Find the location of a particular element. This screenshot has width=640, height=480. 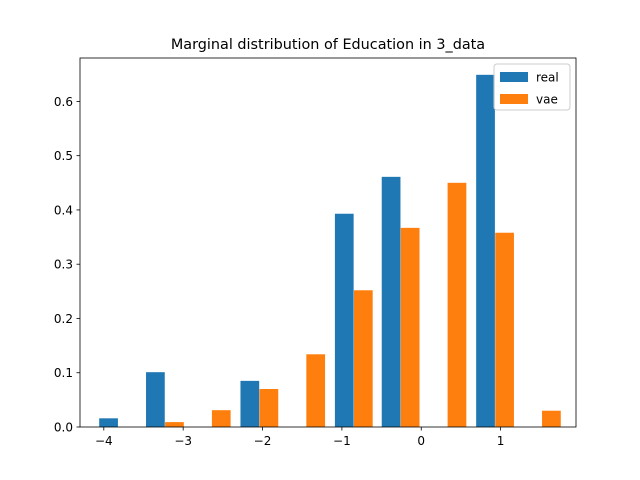

legend-label-real: real is located at coordinates (547, 78).